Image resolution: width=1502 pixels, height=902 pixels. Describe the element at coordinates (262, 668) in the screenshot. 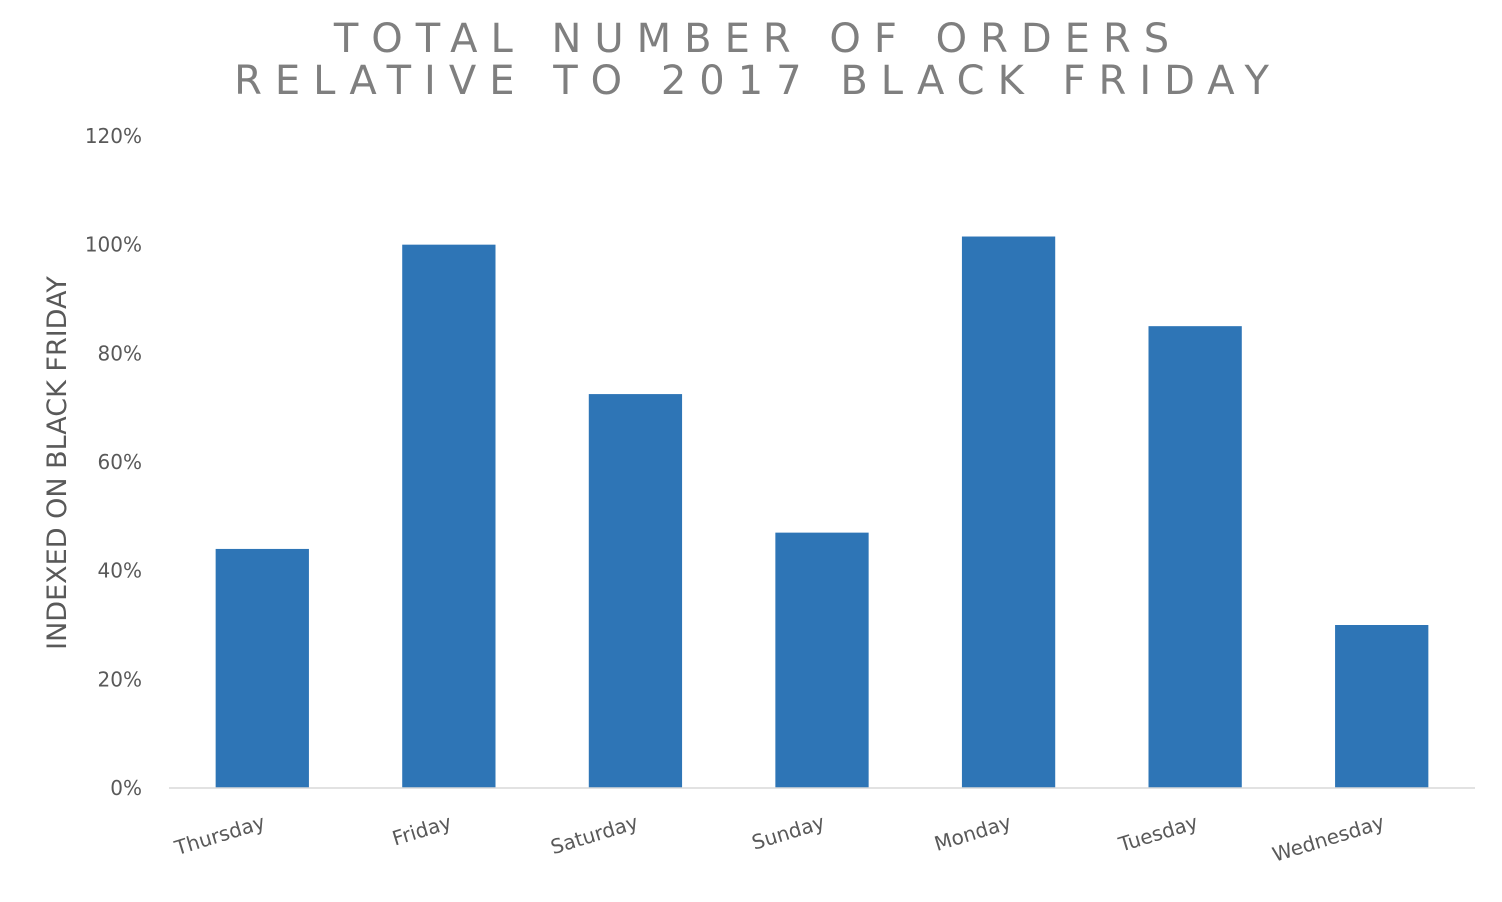

I see `bar-thursday` at that location.